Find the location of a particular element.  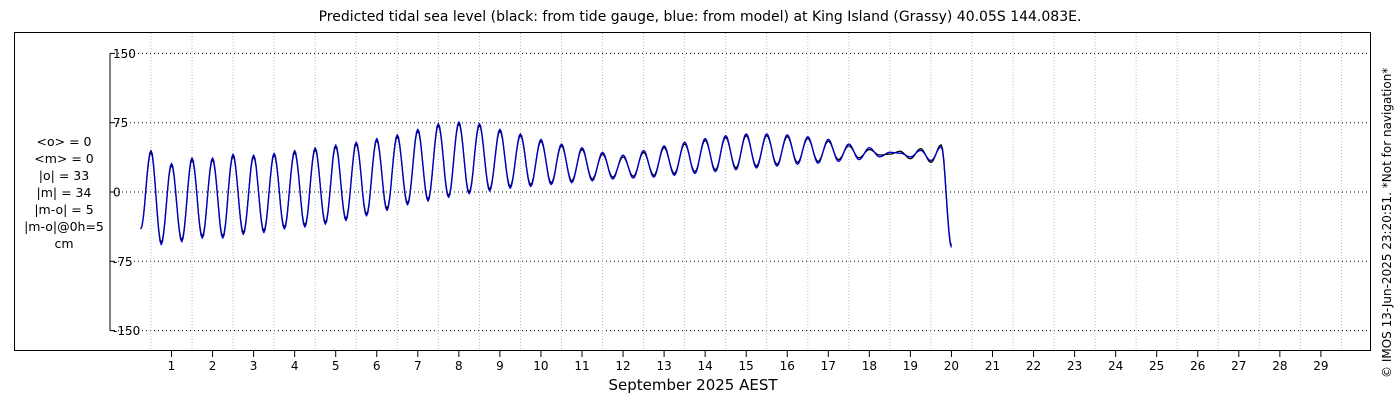

x-tick-label: 14 is located at coordinates (705, 366).